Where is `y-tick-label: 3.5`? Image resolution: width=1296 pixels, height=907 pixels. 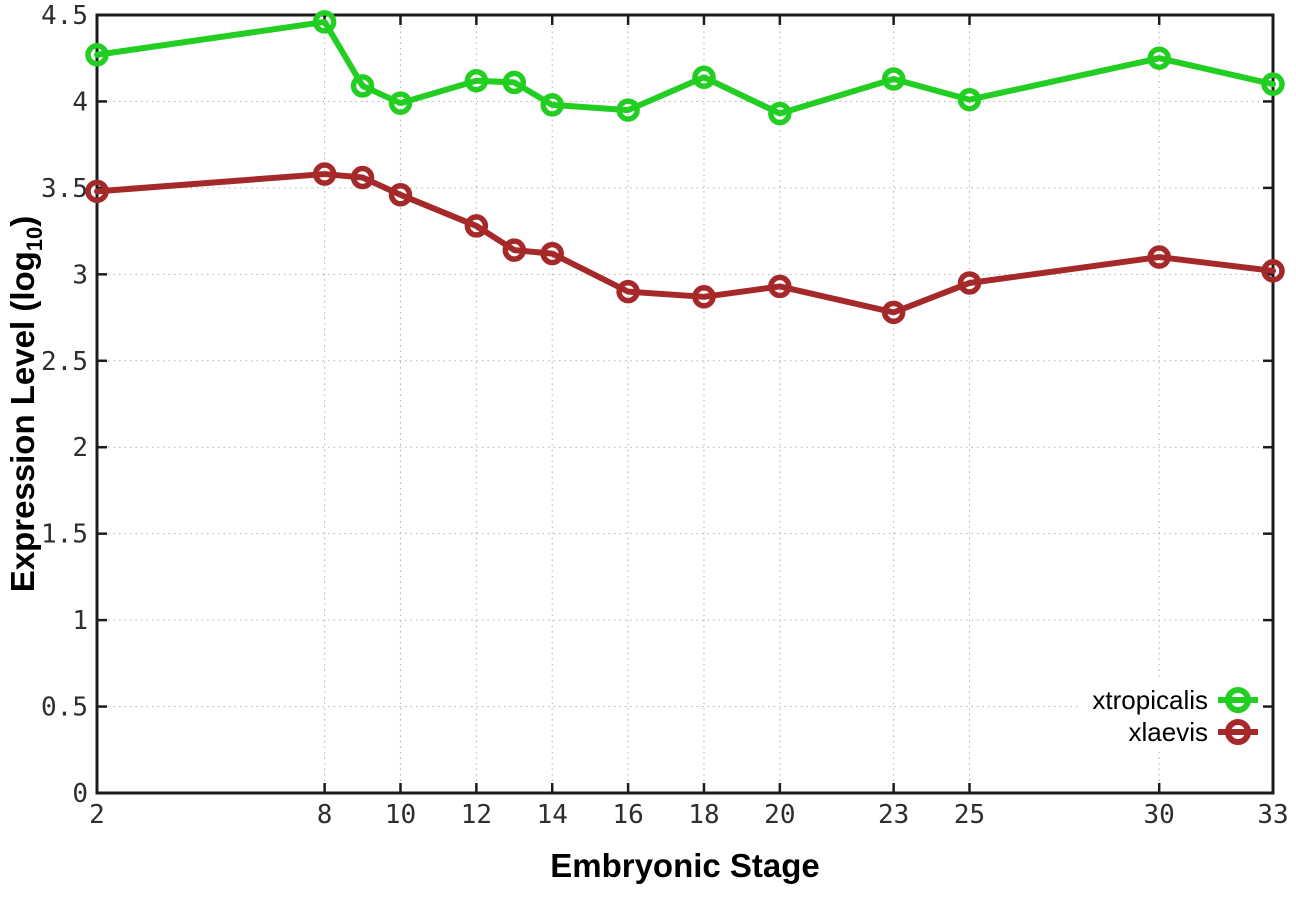
y-tick-label: 3.5 is located at coordinates (64, 189).